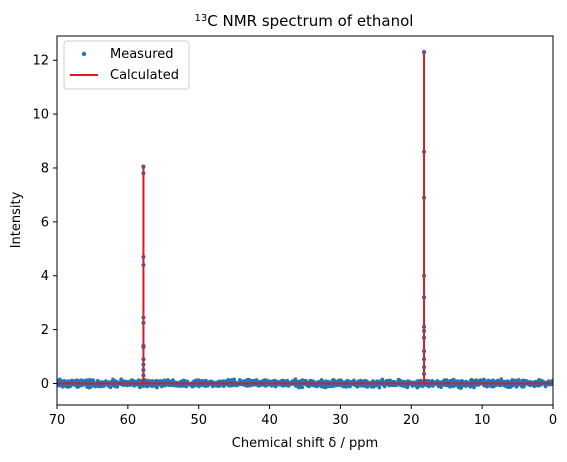  I want to click on y-axis-ticks: 0 2 4 6 8 10 12, so click(44, 223).